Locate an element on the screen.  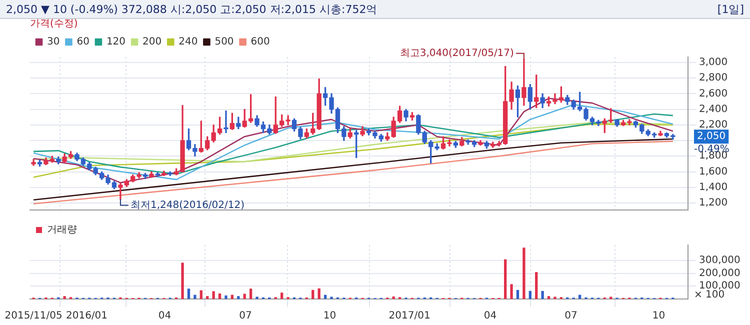
legend-label: 600 is located at coordinates (260, 42).